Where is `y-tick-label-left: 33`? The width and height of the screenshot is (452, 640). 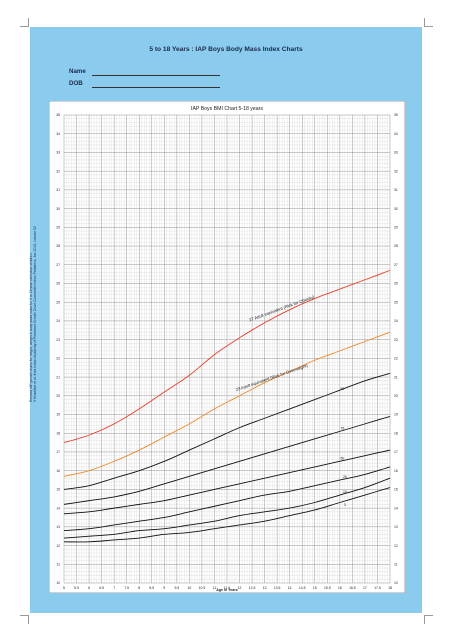 y-tick-label-left: 33 is located at coordinates (58, 153).